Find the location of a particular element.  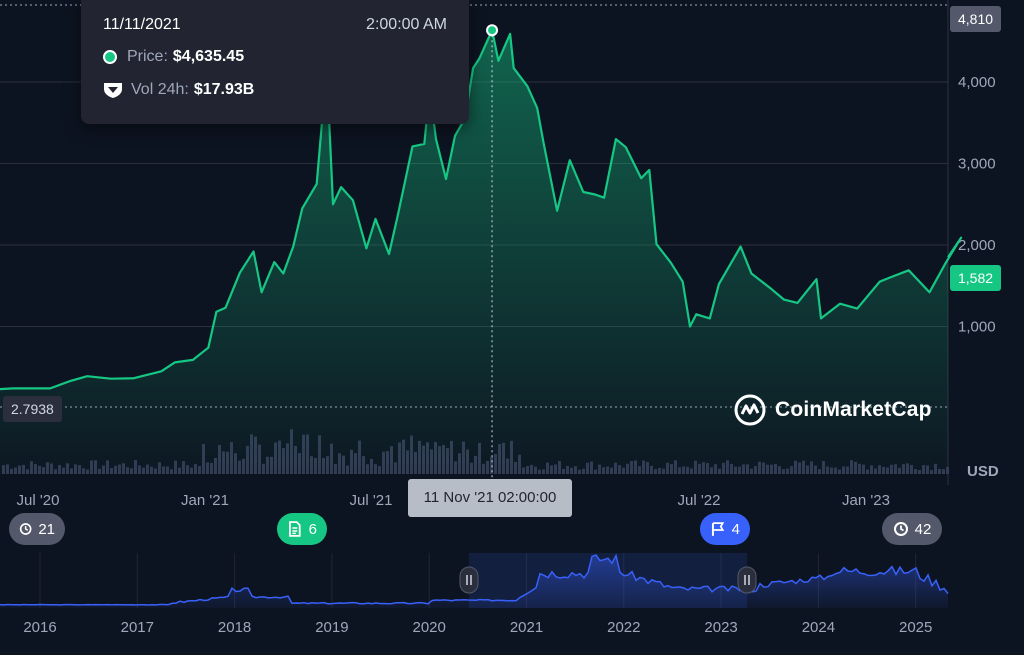

navigator-year-label: 2020 is located at coordinates (429, 627).